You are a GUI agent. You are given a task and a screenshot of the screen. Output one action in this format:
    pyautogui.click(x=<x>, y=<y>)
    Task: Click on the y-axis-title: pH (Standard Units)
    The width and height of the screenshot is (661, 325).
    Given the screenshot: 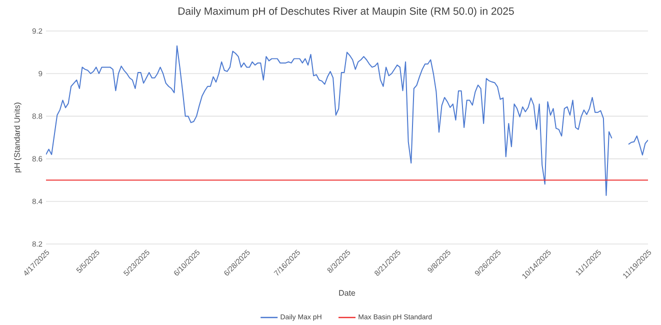 What is the action you would take?
    pyautogui.click(x=18, y=137)
    